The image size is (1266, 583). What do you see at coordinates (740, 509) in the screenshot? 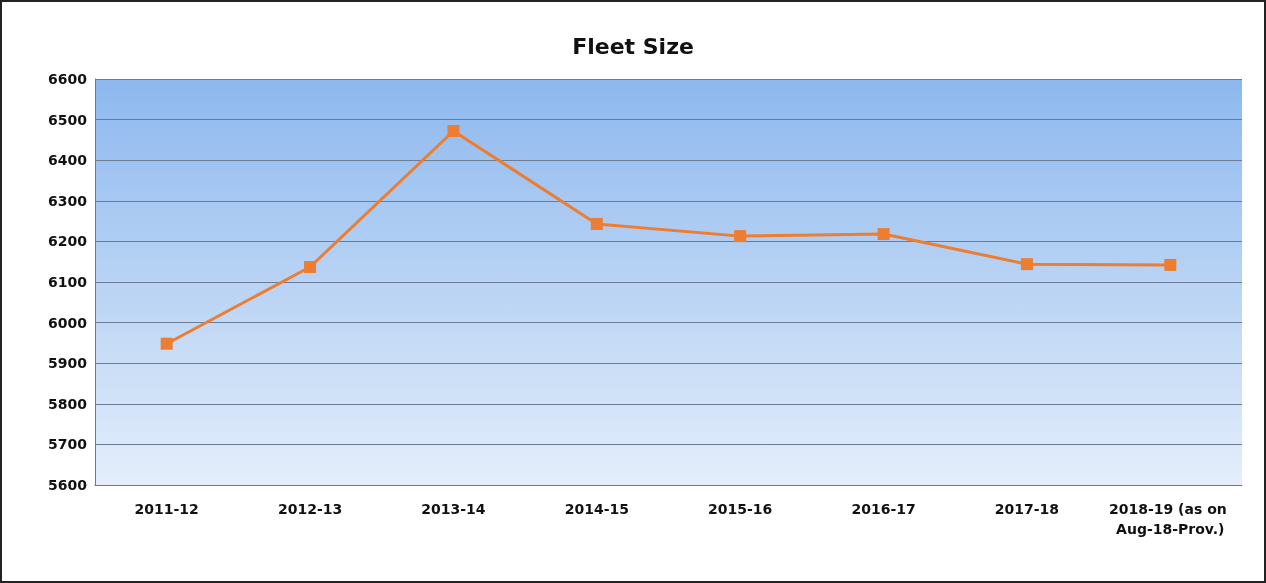
I see `x-tick-label: 2015-16` at bounding box center [740, 509].